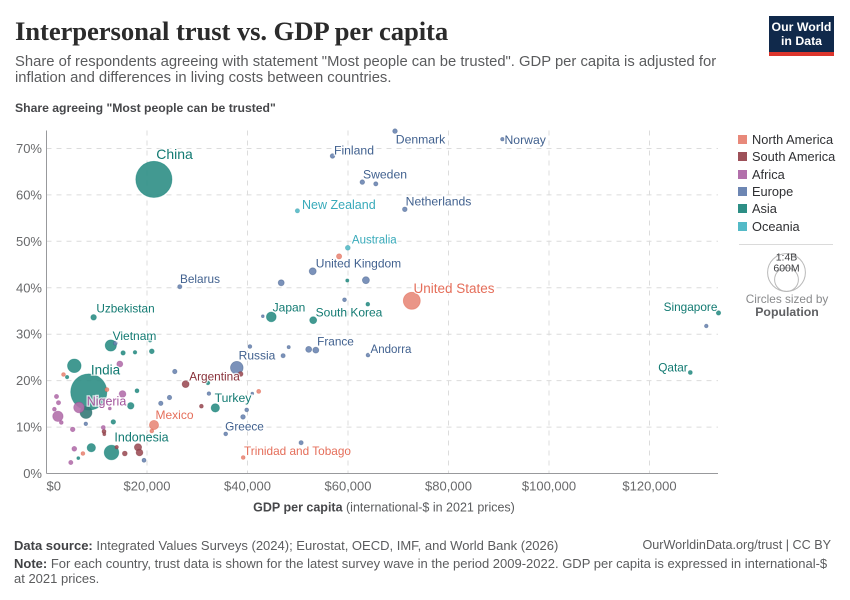  Describe the element at coordinates (244, 427) in the screenshot. I see `svg-text: Greece` at that location.